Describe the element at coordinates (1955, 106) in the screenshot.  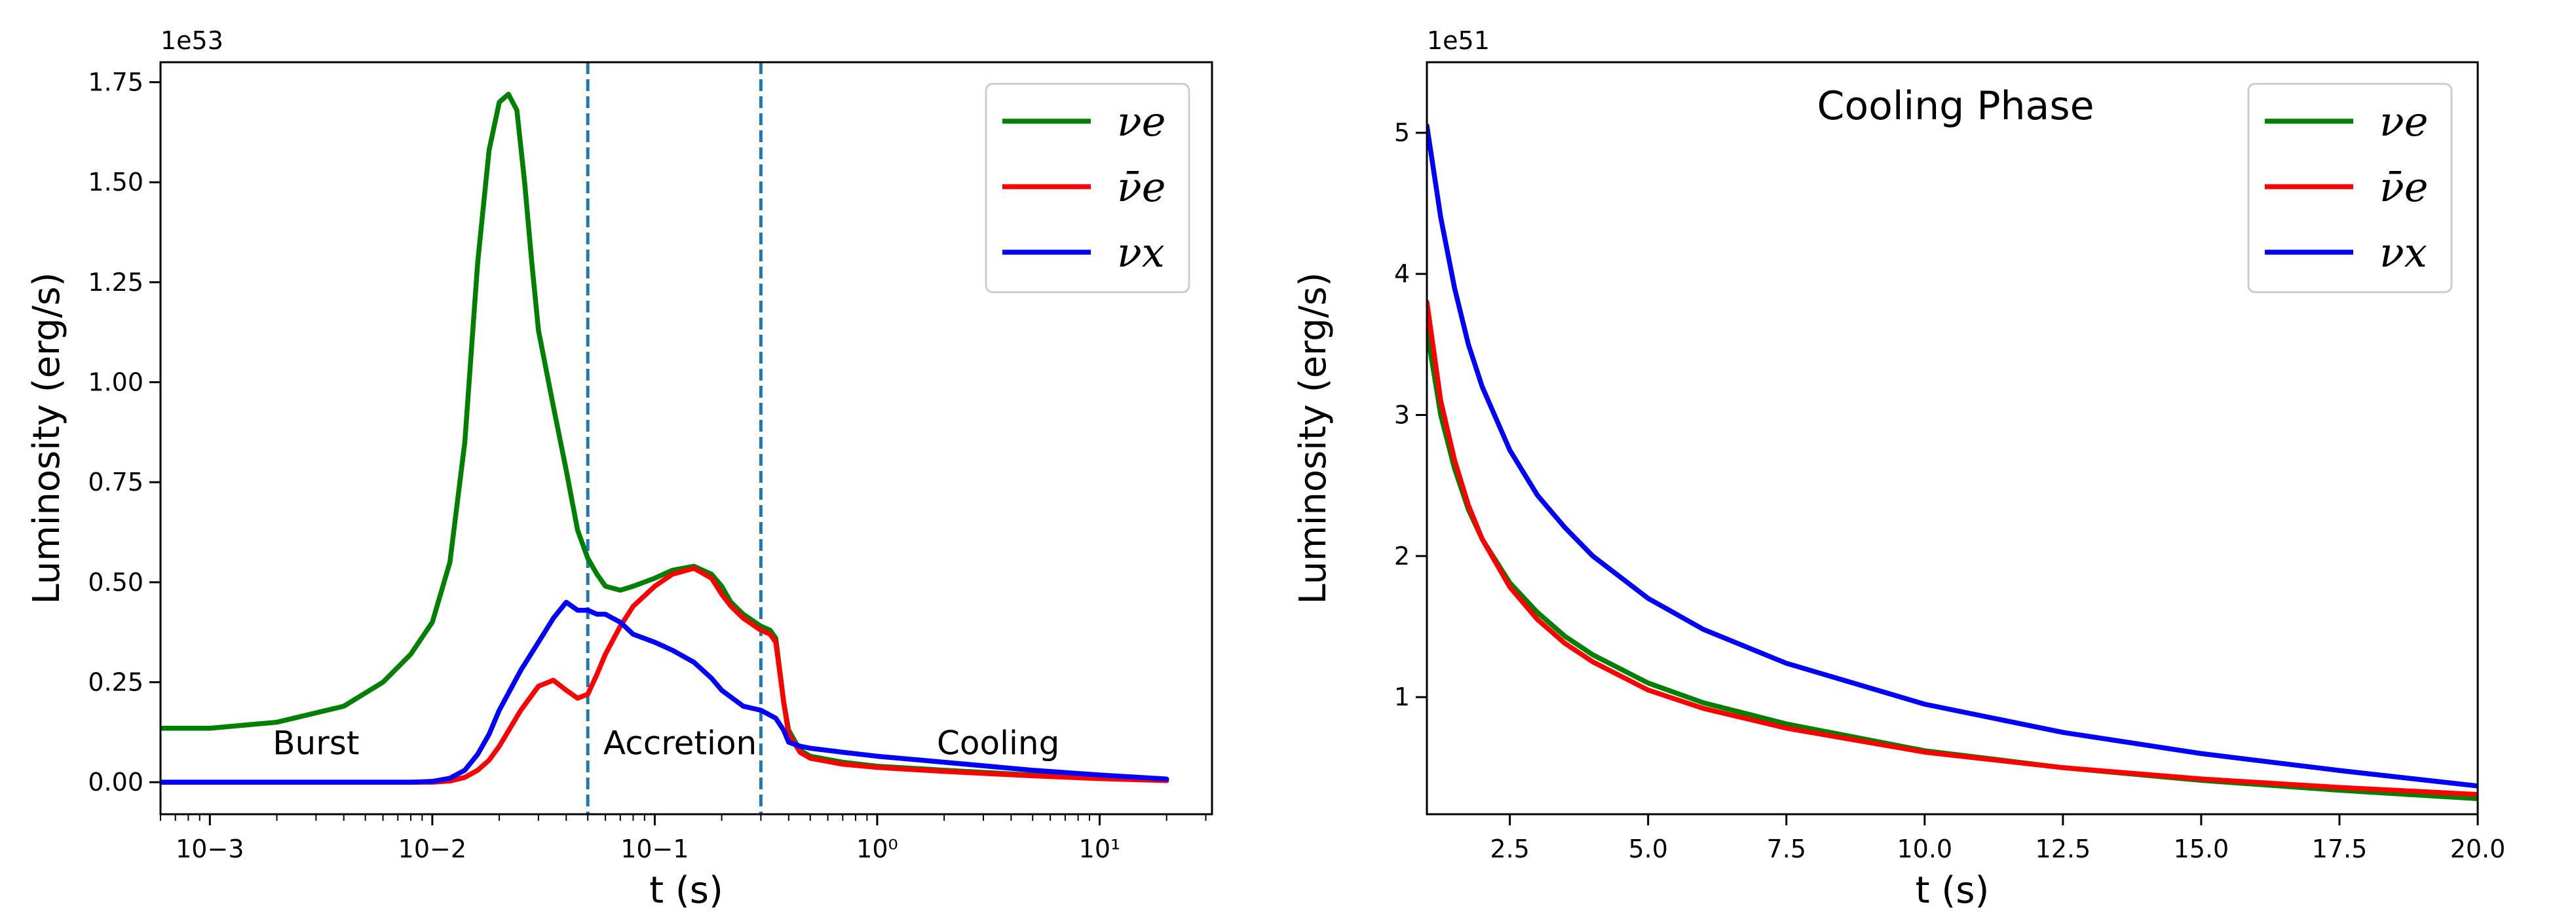
I see `chart-title: Cooling Phase` at that location.